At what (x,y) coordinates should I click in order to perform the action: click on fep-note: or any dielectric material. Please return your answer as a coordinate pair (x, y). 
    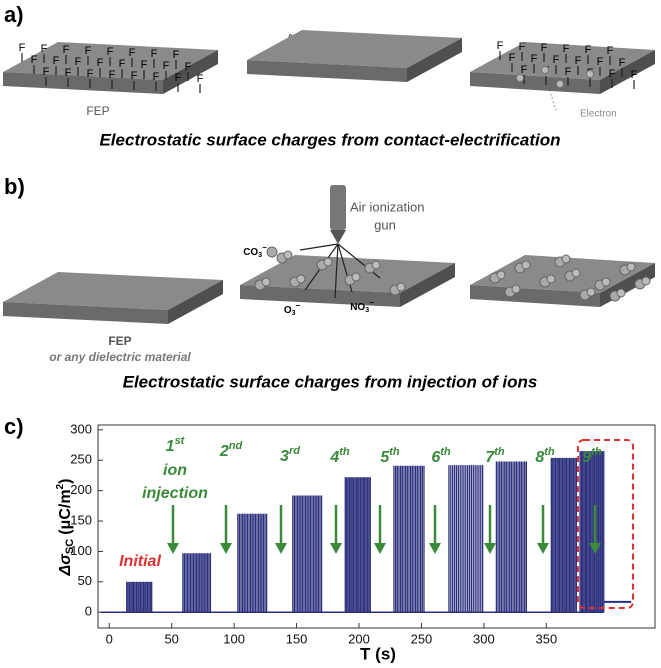
    Looking at the image, I should click on (120, 357).